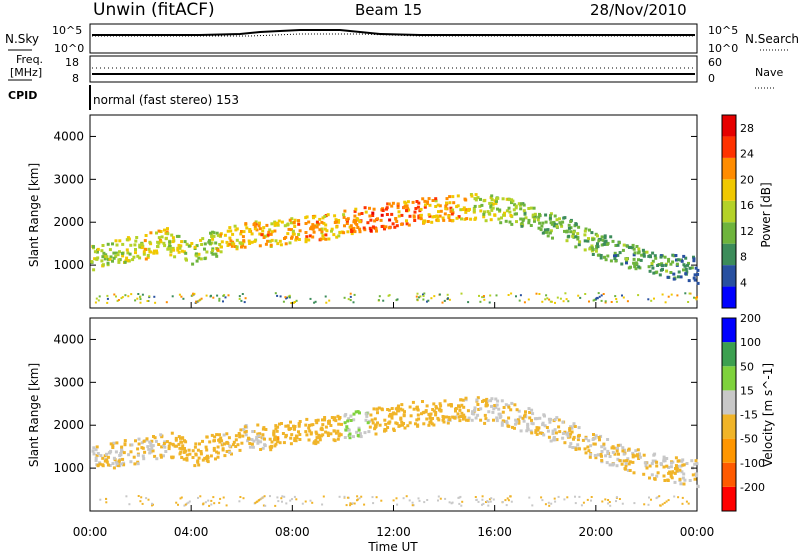 Image resolution: width=800 pixels, height=554 pixels. Describe the element at coordinates (697, 532) in the screenshot. I see `x-tick-label: 00:00` at that location.